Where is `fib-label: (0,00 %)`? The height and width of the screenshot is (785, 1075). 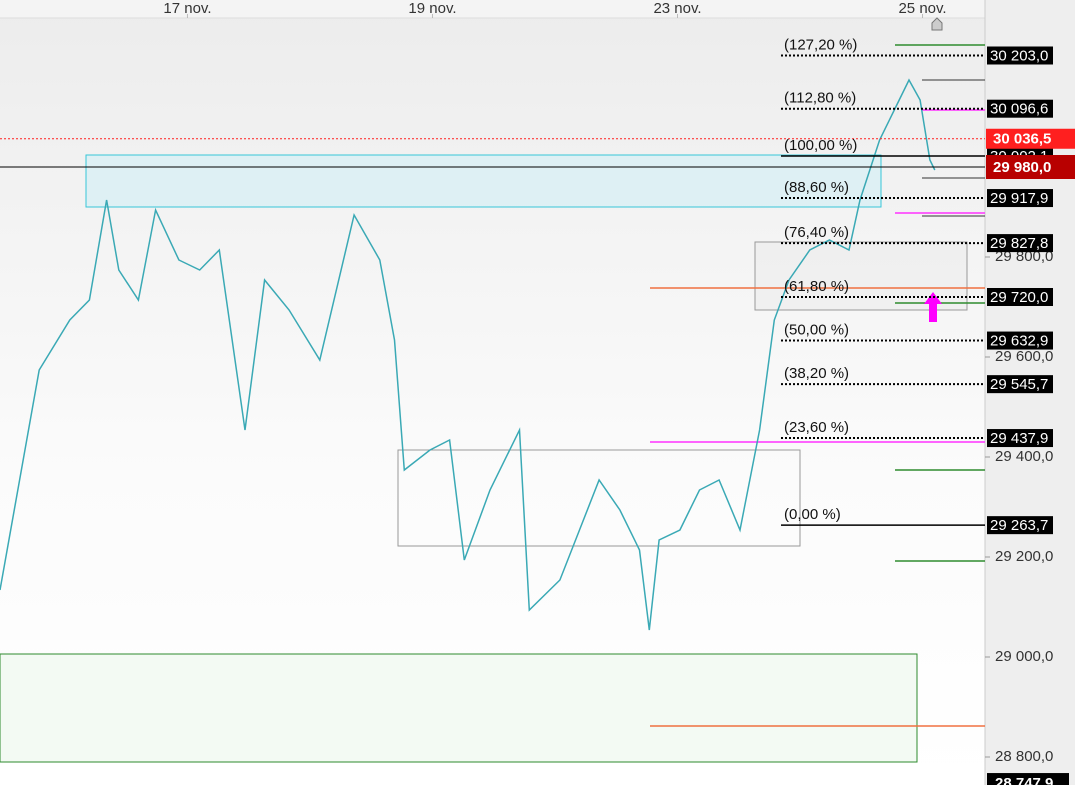
fib-label: (0,00 %) is located at coordinates (812, 514).